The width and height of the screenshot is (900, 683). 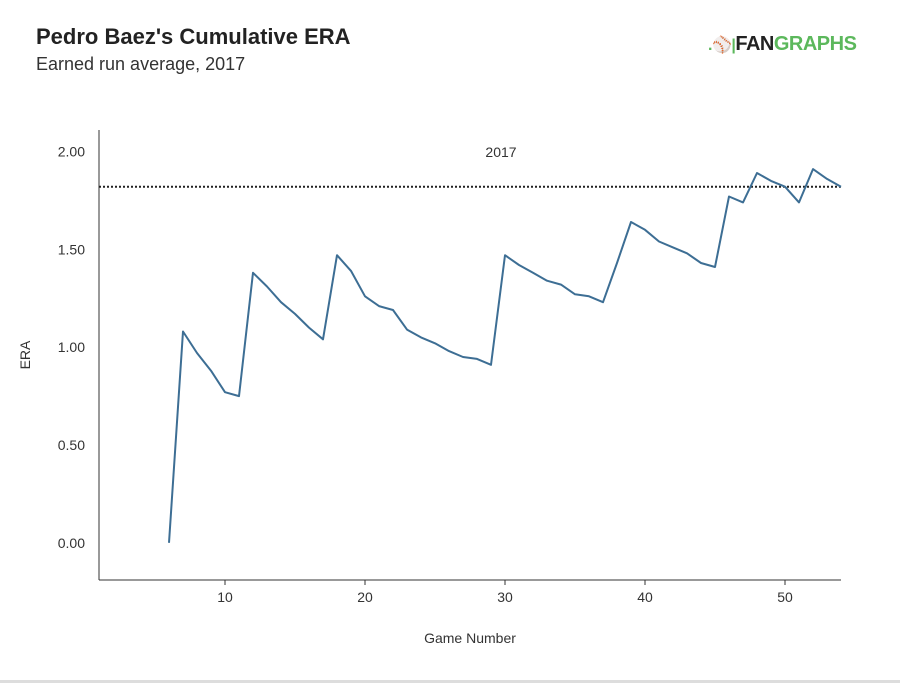 What do you see at coordinates (815, 44) in the screenshot?
I see `logo-text-graphs: GRAPHS` at bounding box center [815, 44].